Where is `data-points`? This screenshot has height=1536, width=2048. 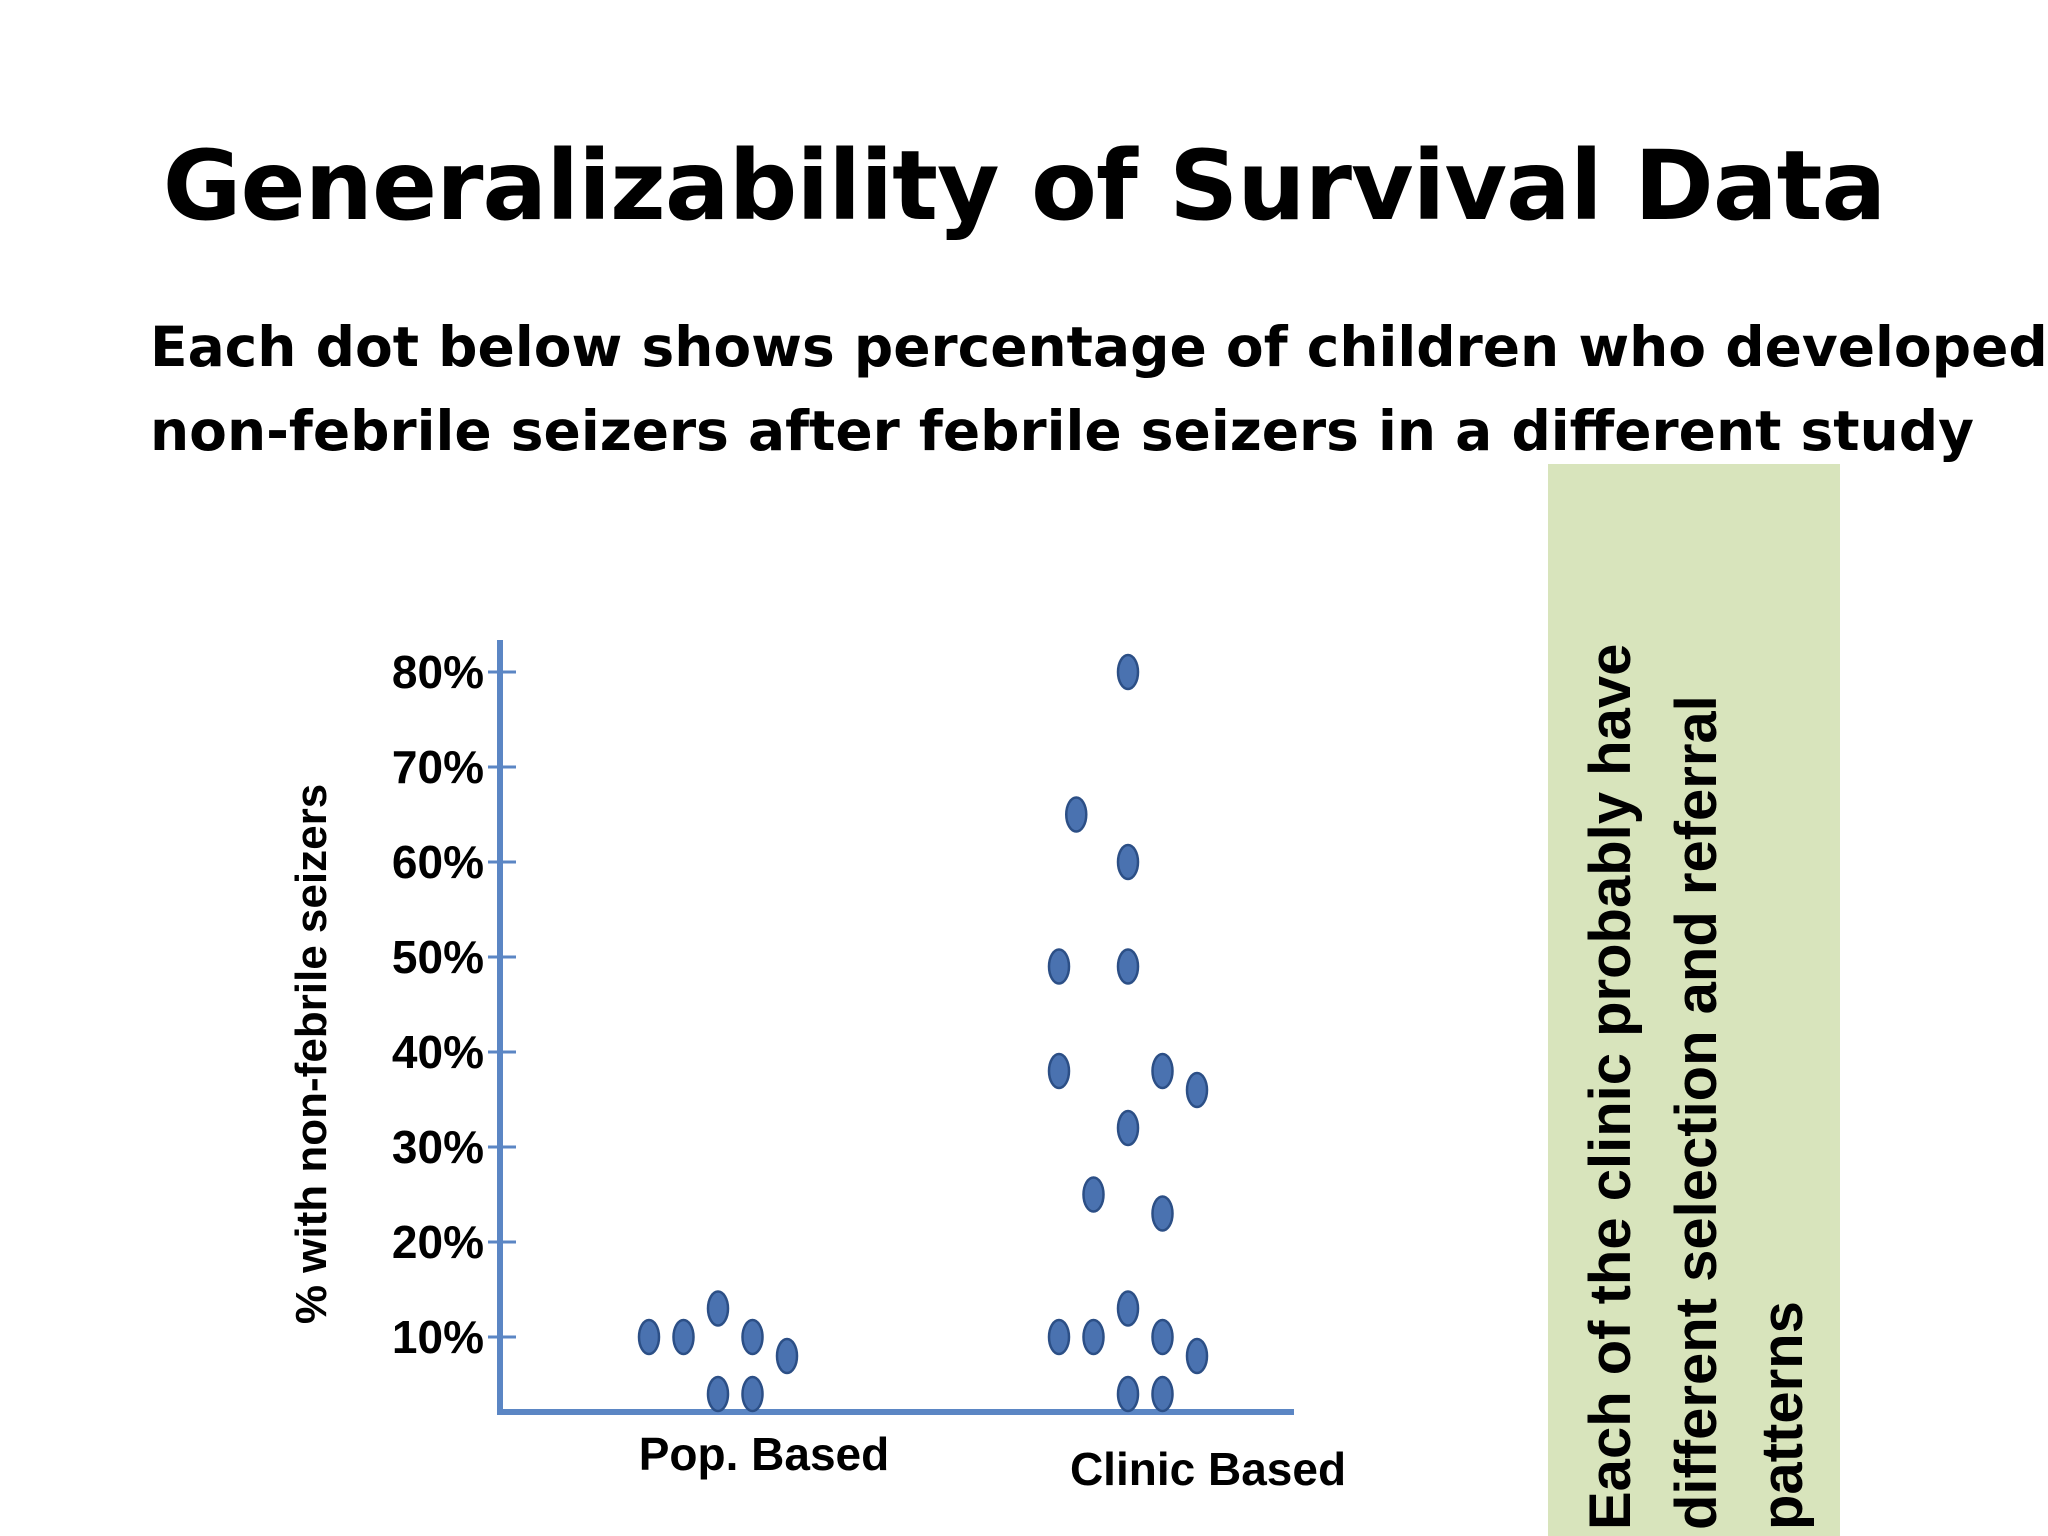 data-points is located at coordinates (923, 1033).